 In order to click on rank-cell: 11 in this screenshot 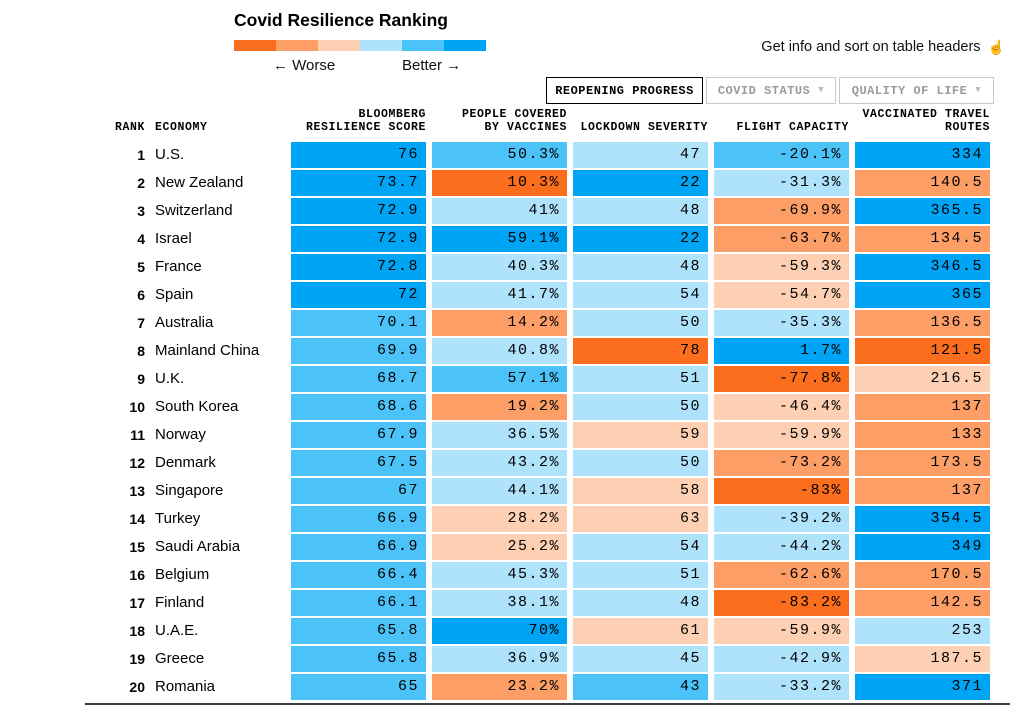, I will do `click(137, 435)`.